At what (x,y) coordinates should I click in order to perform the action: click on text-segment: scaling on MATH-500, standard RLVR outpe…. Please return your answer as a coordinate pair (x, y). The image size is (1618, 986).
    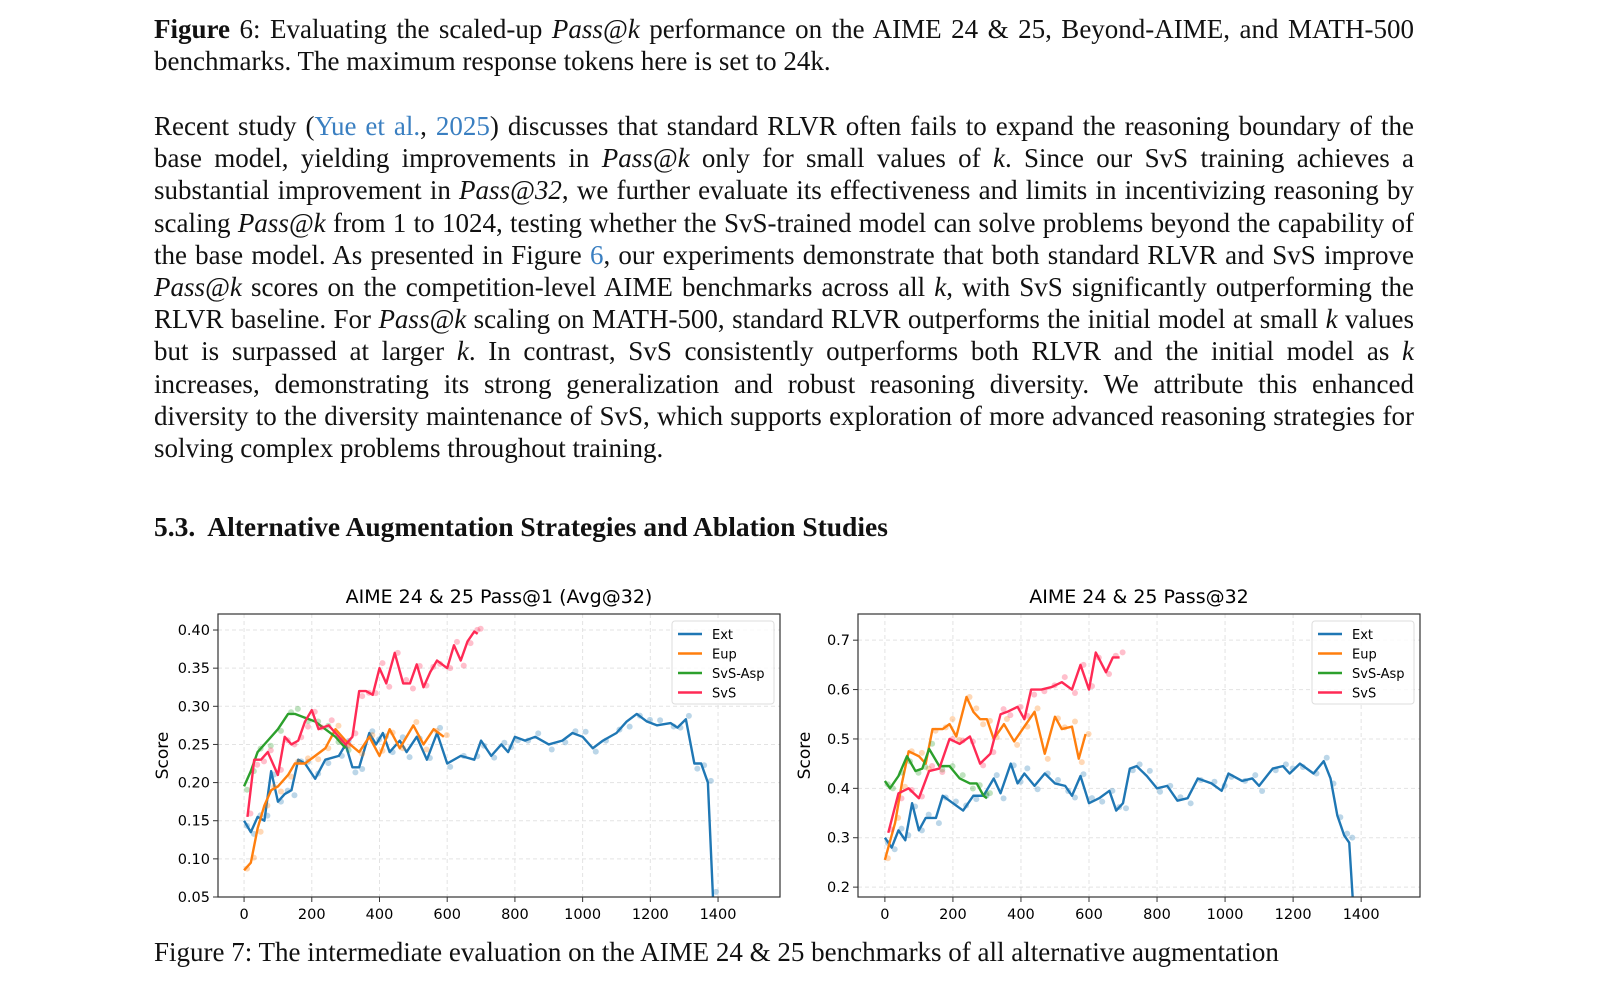
    Looking at the image, I should click on (896, 319).